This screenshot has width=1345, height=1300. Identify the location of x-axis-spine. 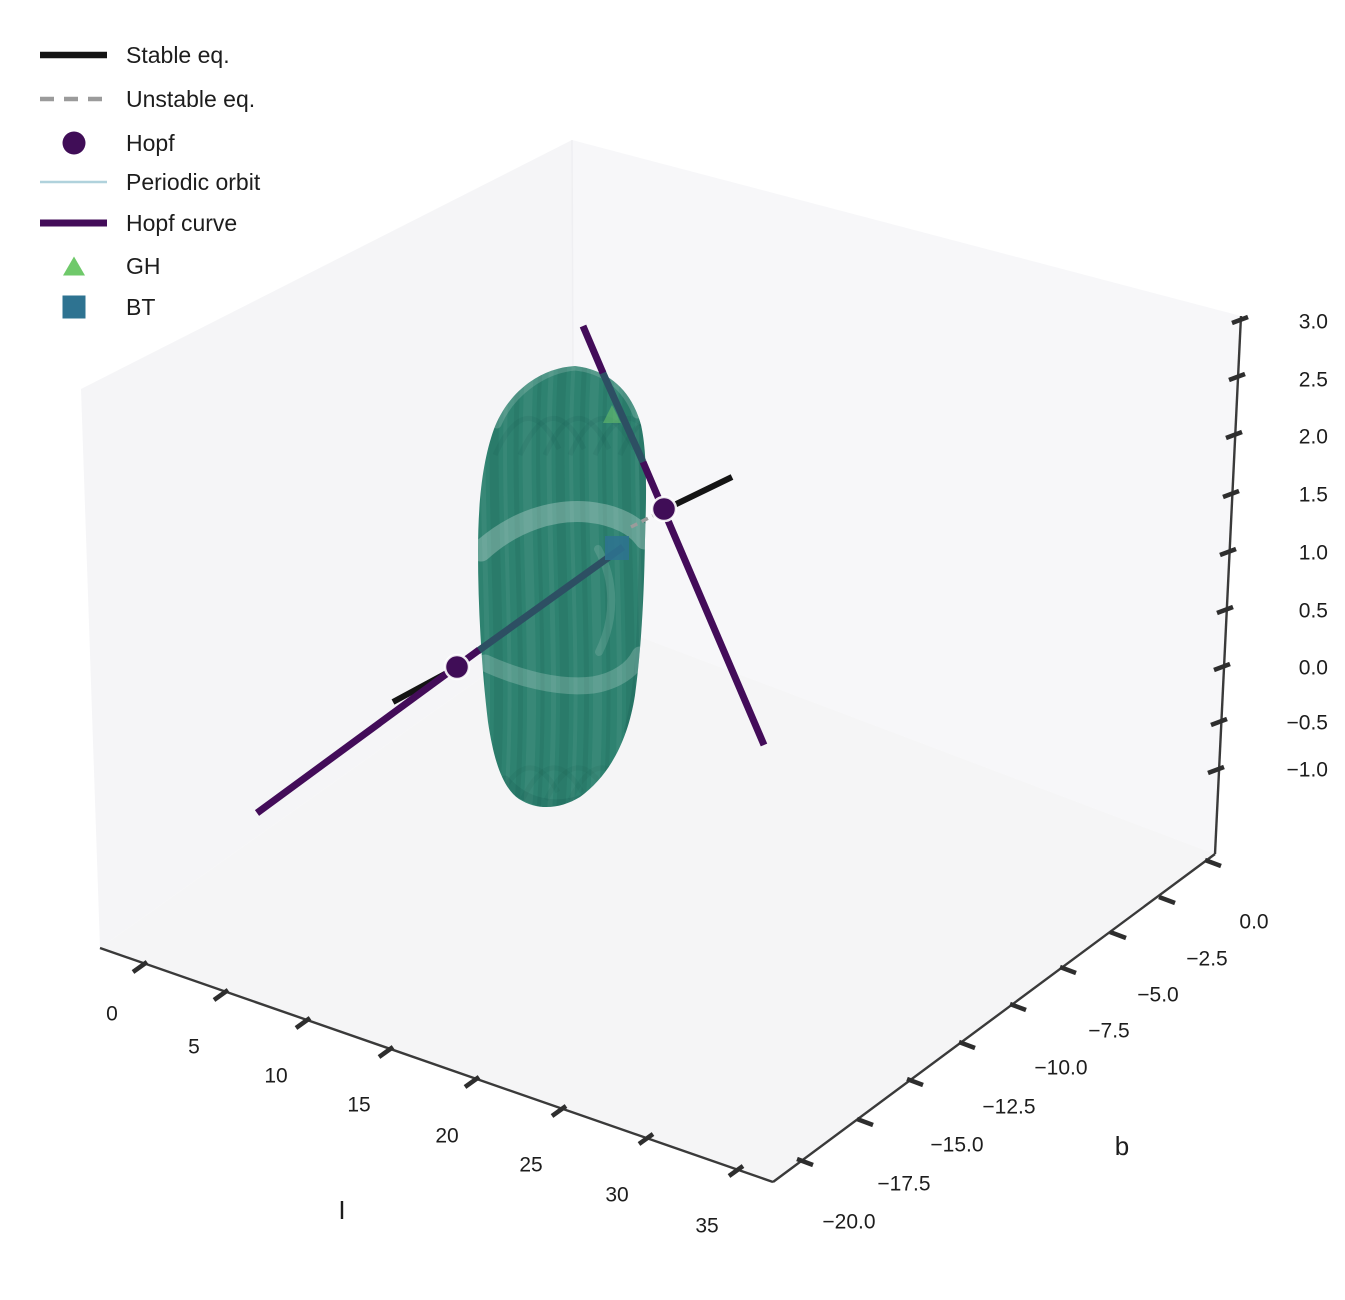
(436, 1065).